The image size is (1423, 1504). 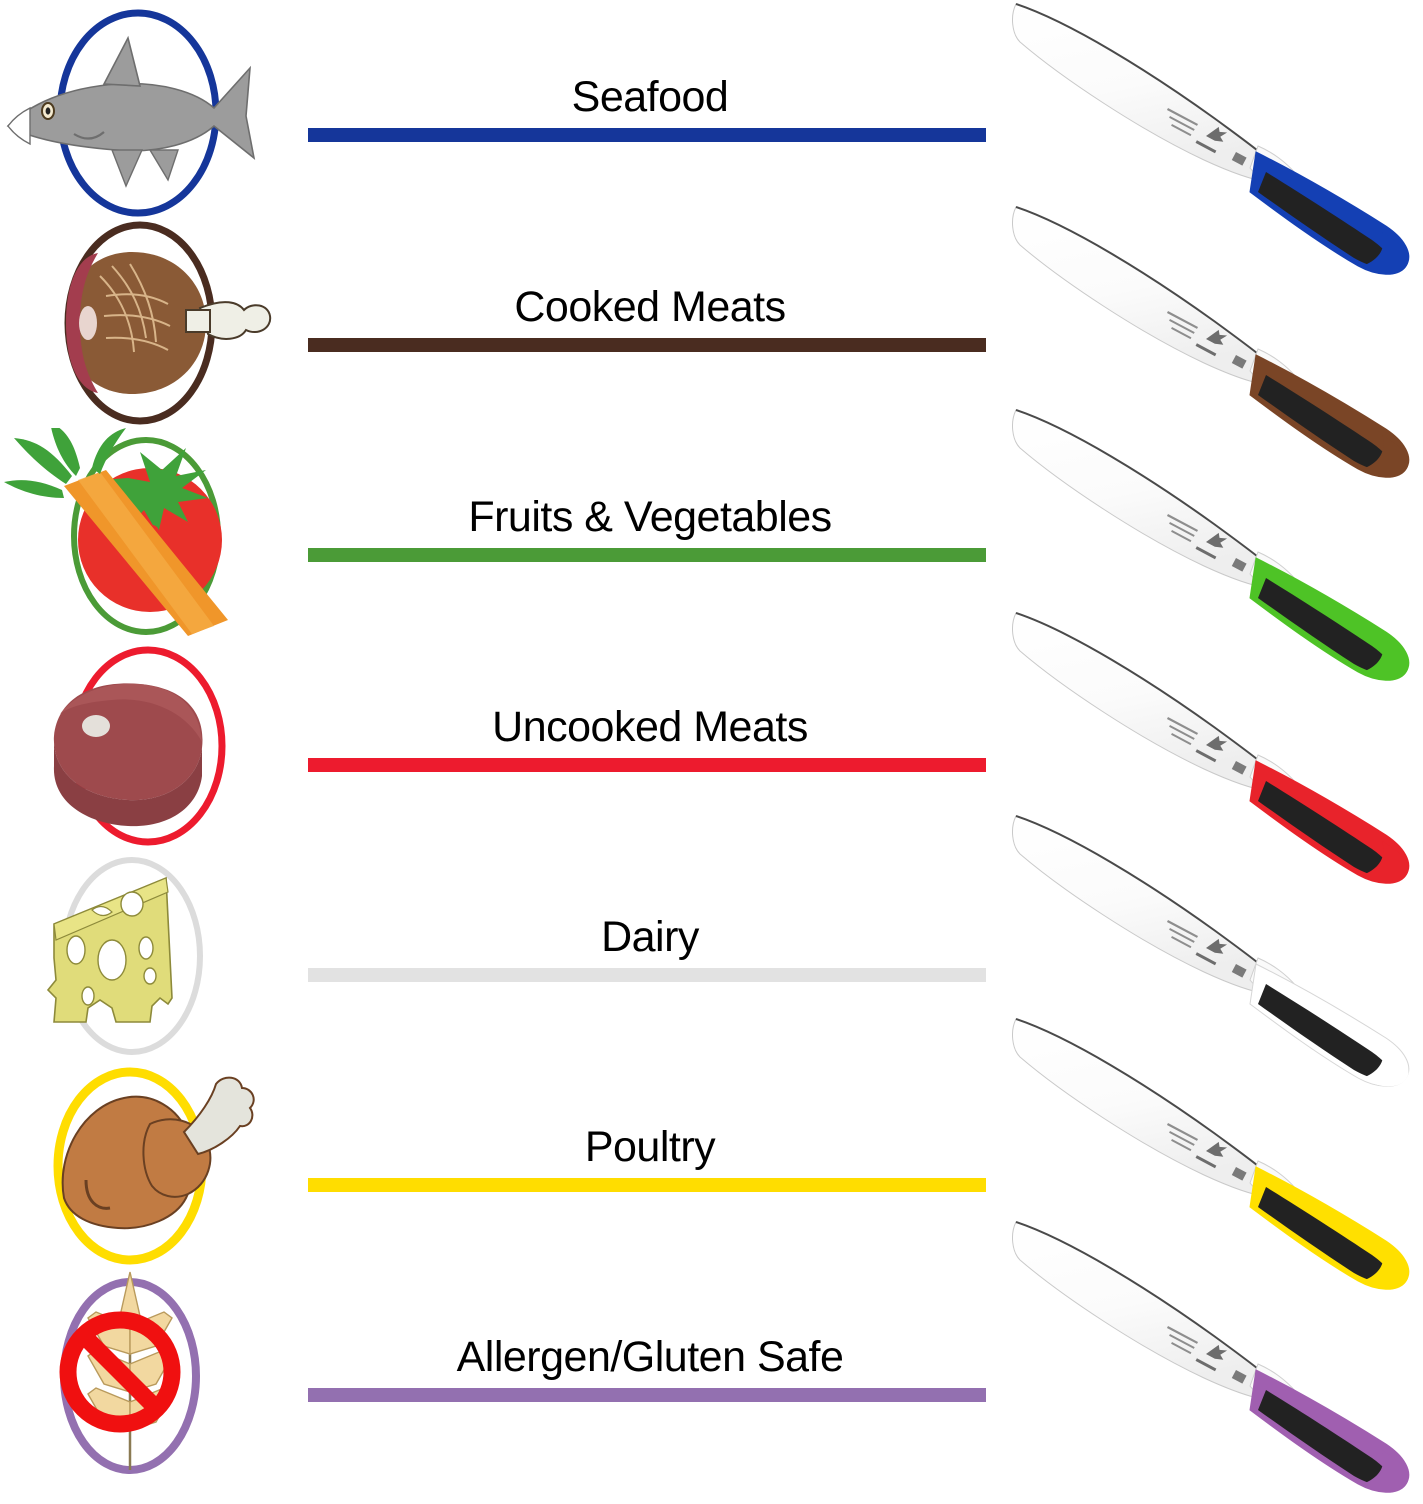 I want to click on category-label-cell: Fruits & Vegetables, so click(x=650, y=533).